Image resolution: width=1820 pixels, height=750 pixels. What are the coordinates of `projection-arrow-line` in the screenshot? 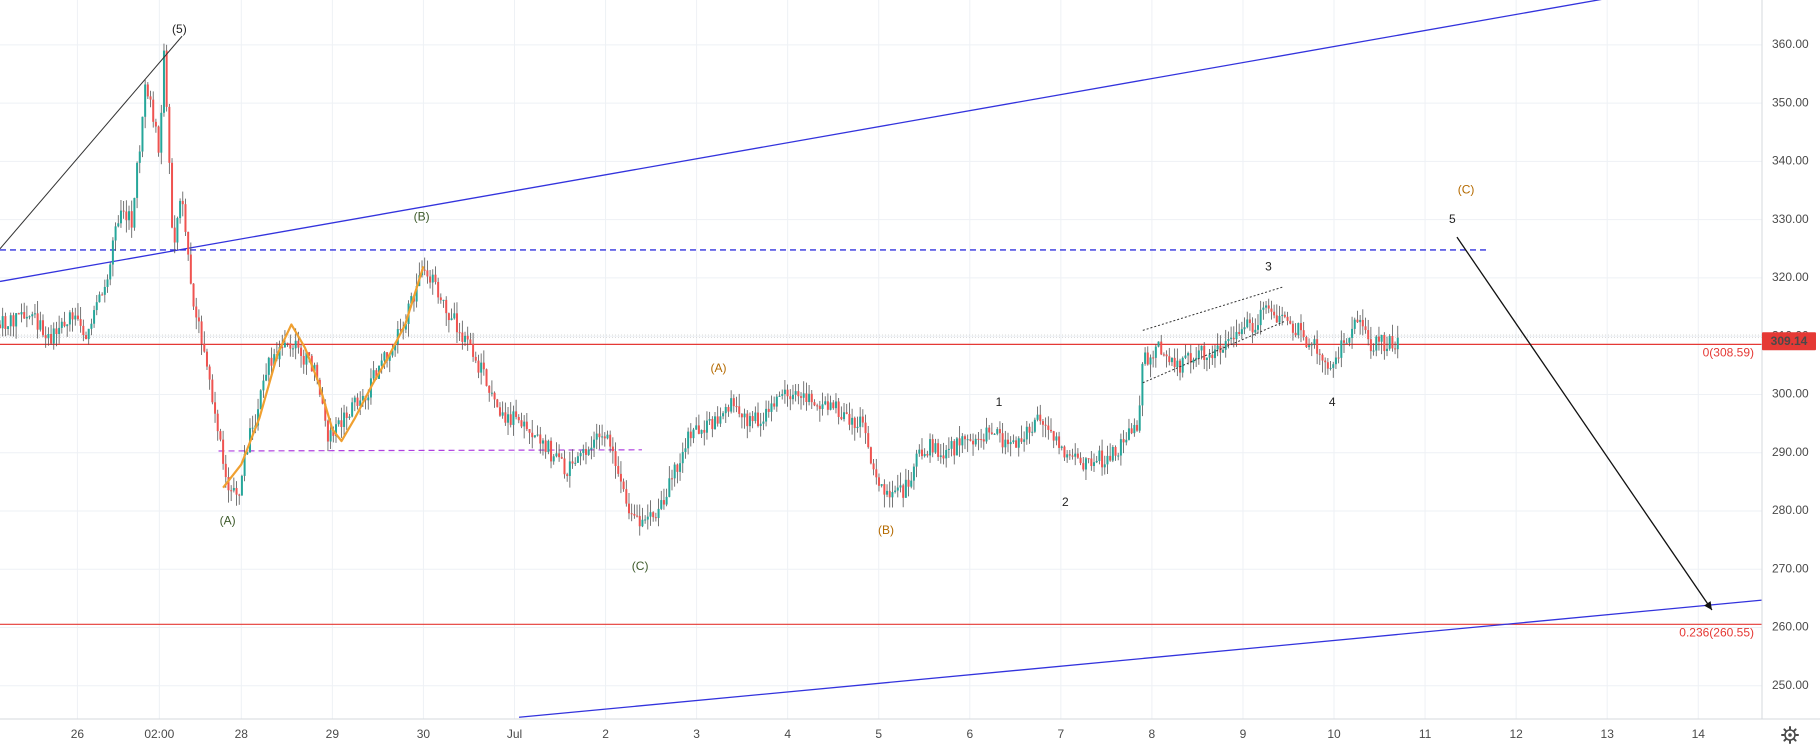 It's located at (1584, 423).